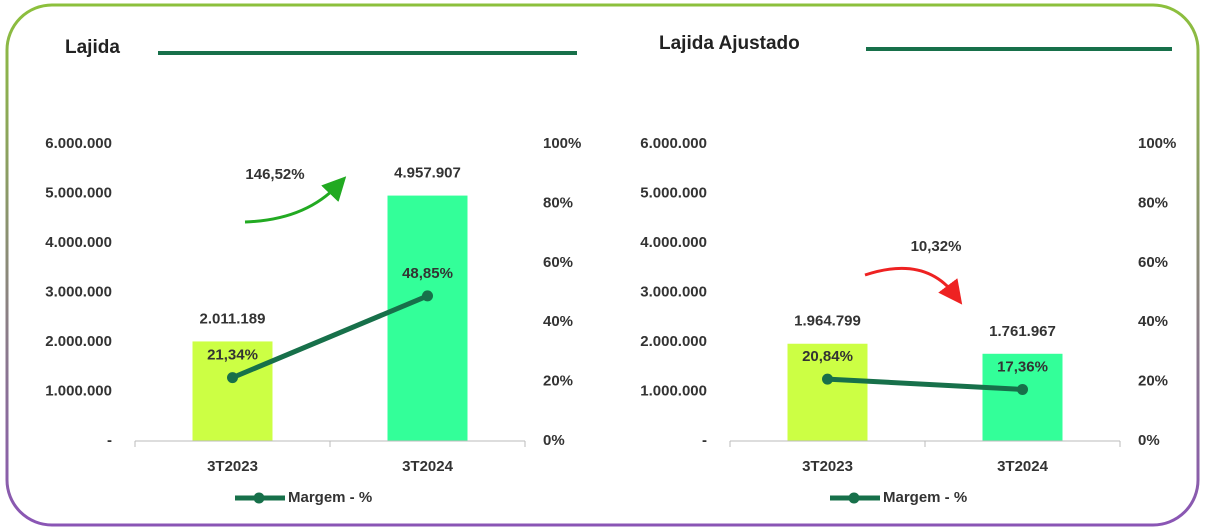  What do you see at coordinates (274, 174) in the screenshot?
I see `annotation-label: 146,52%` at bounding box center [274, 174].